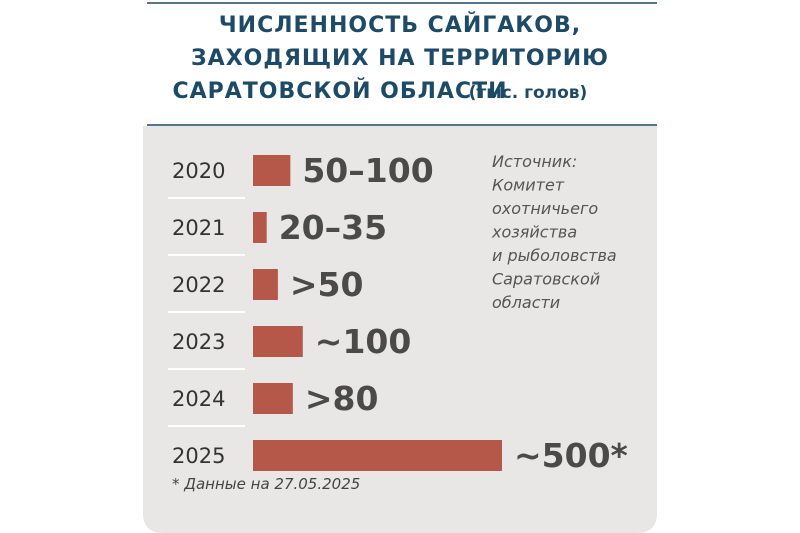 The width and height of the screenshot is (800, 533). Describe the element at coordinates (198, 228) in the screenshot. I see `y-tick-label: 2021` at that location.